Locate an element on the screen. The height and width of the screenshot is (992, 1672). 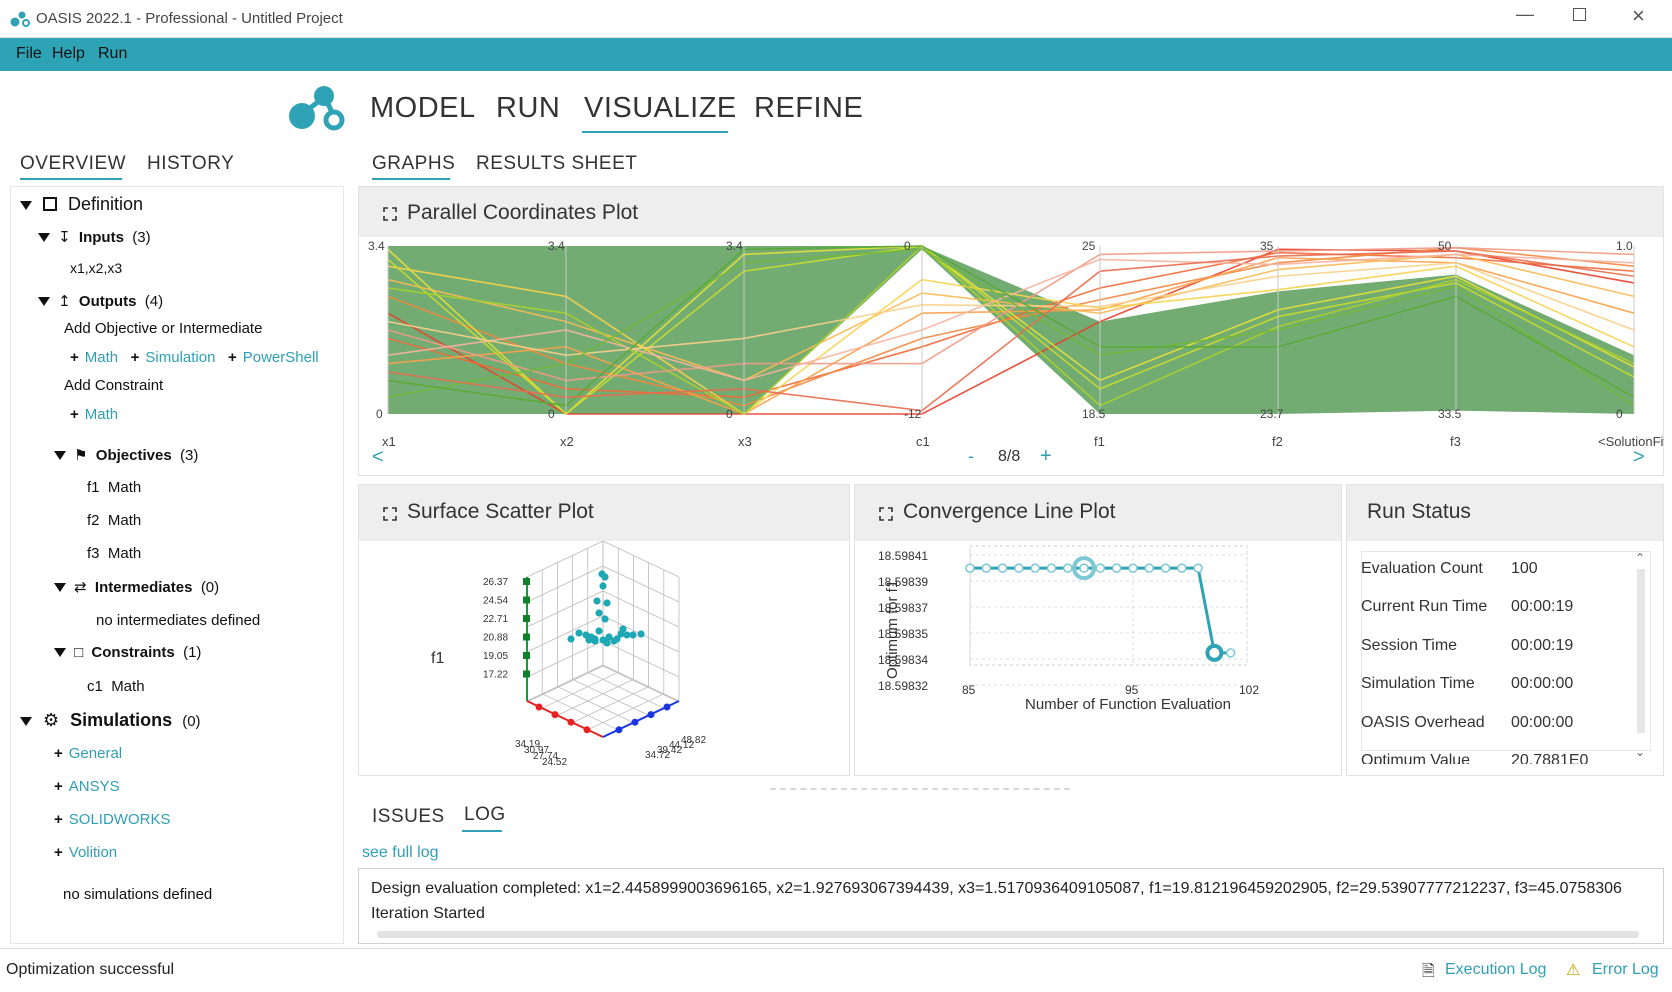
next-page-button: > is located at coordinates (1639, 457).